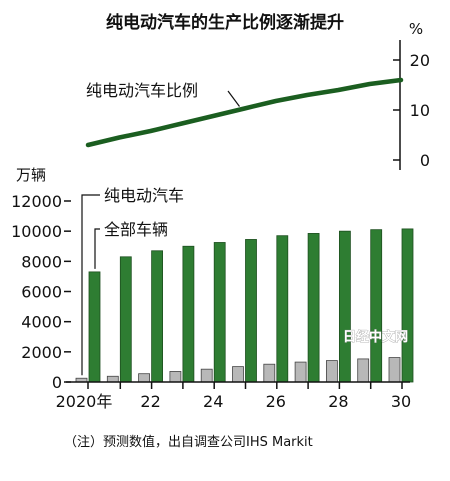 This screenshot has height=481, width=450. Describe the element at coordinates (244, 112) in the screenshot. I see `ratio-points` at that location.